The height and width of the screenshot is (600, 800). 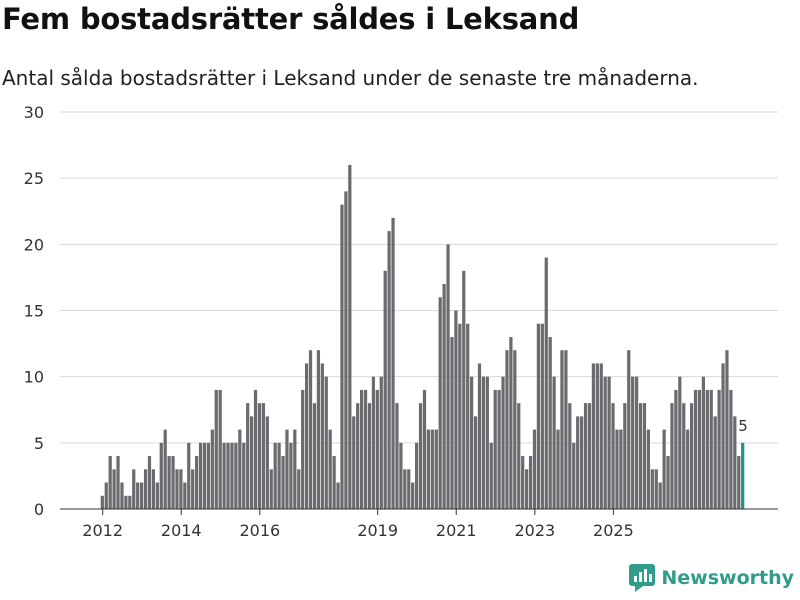 I want to click on newsworthy-icon, so click(x=642, y=578).